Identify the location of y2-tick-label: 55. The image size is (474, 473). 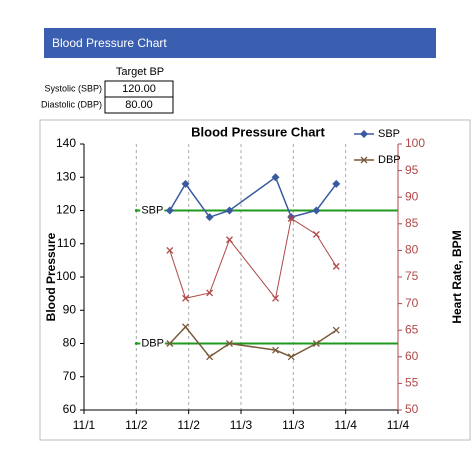
(412, 383).